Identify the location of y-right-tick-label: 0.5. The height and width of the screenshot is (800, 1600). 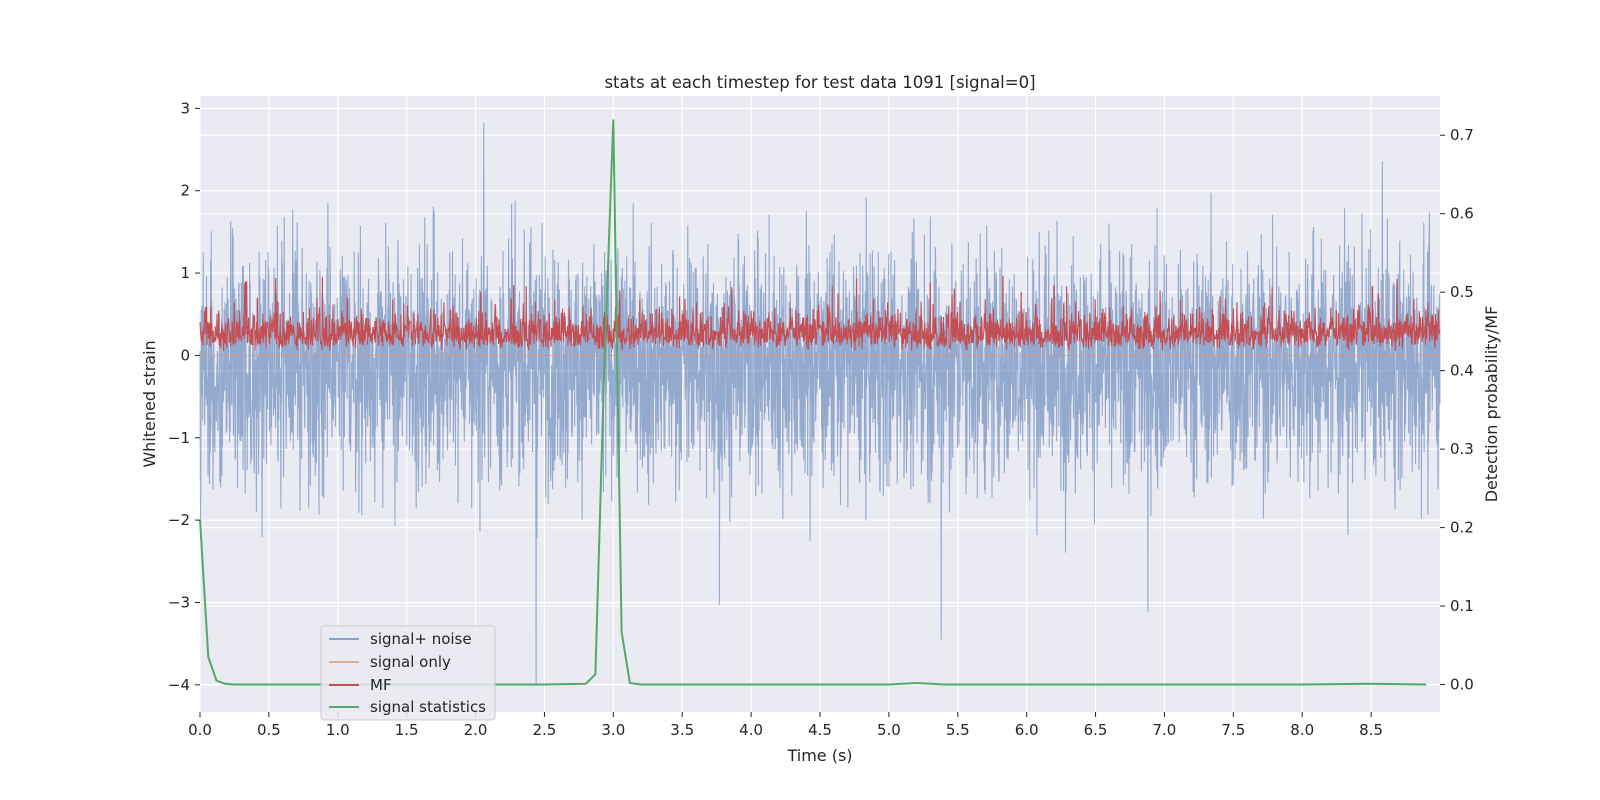
(1462, 292).